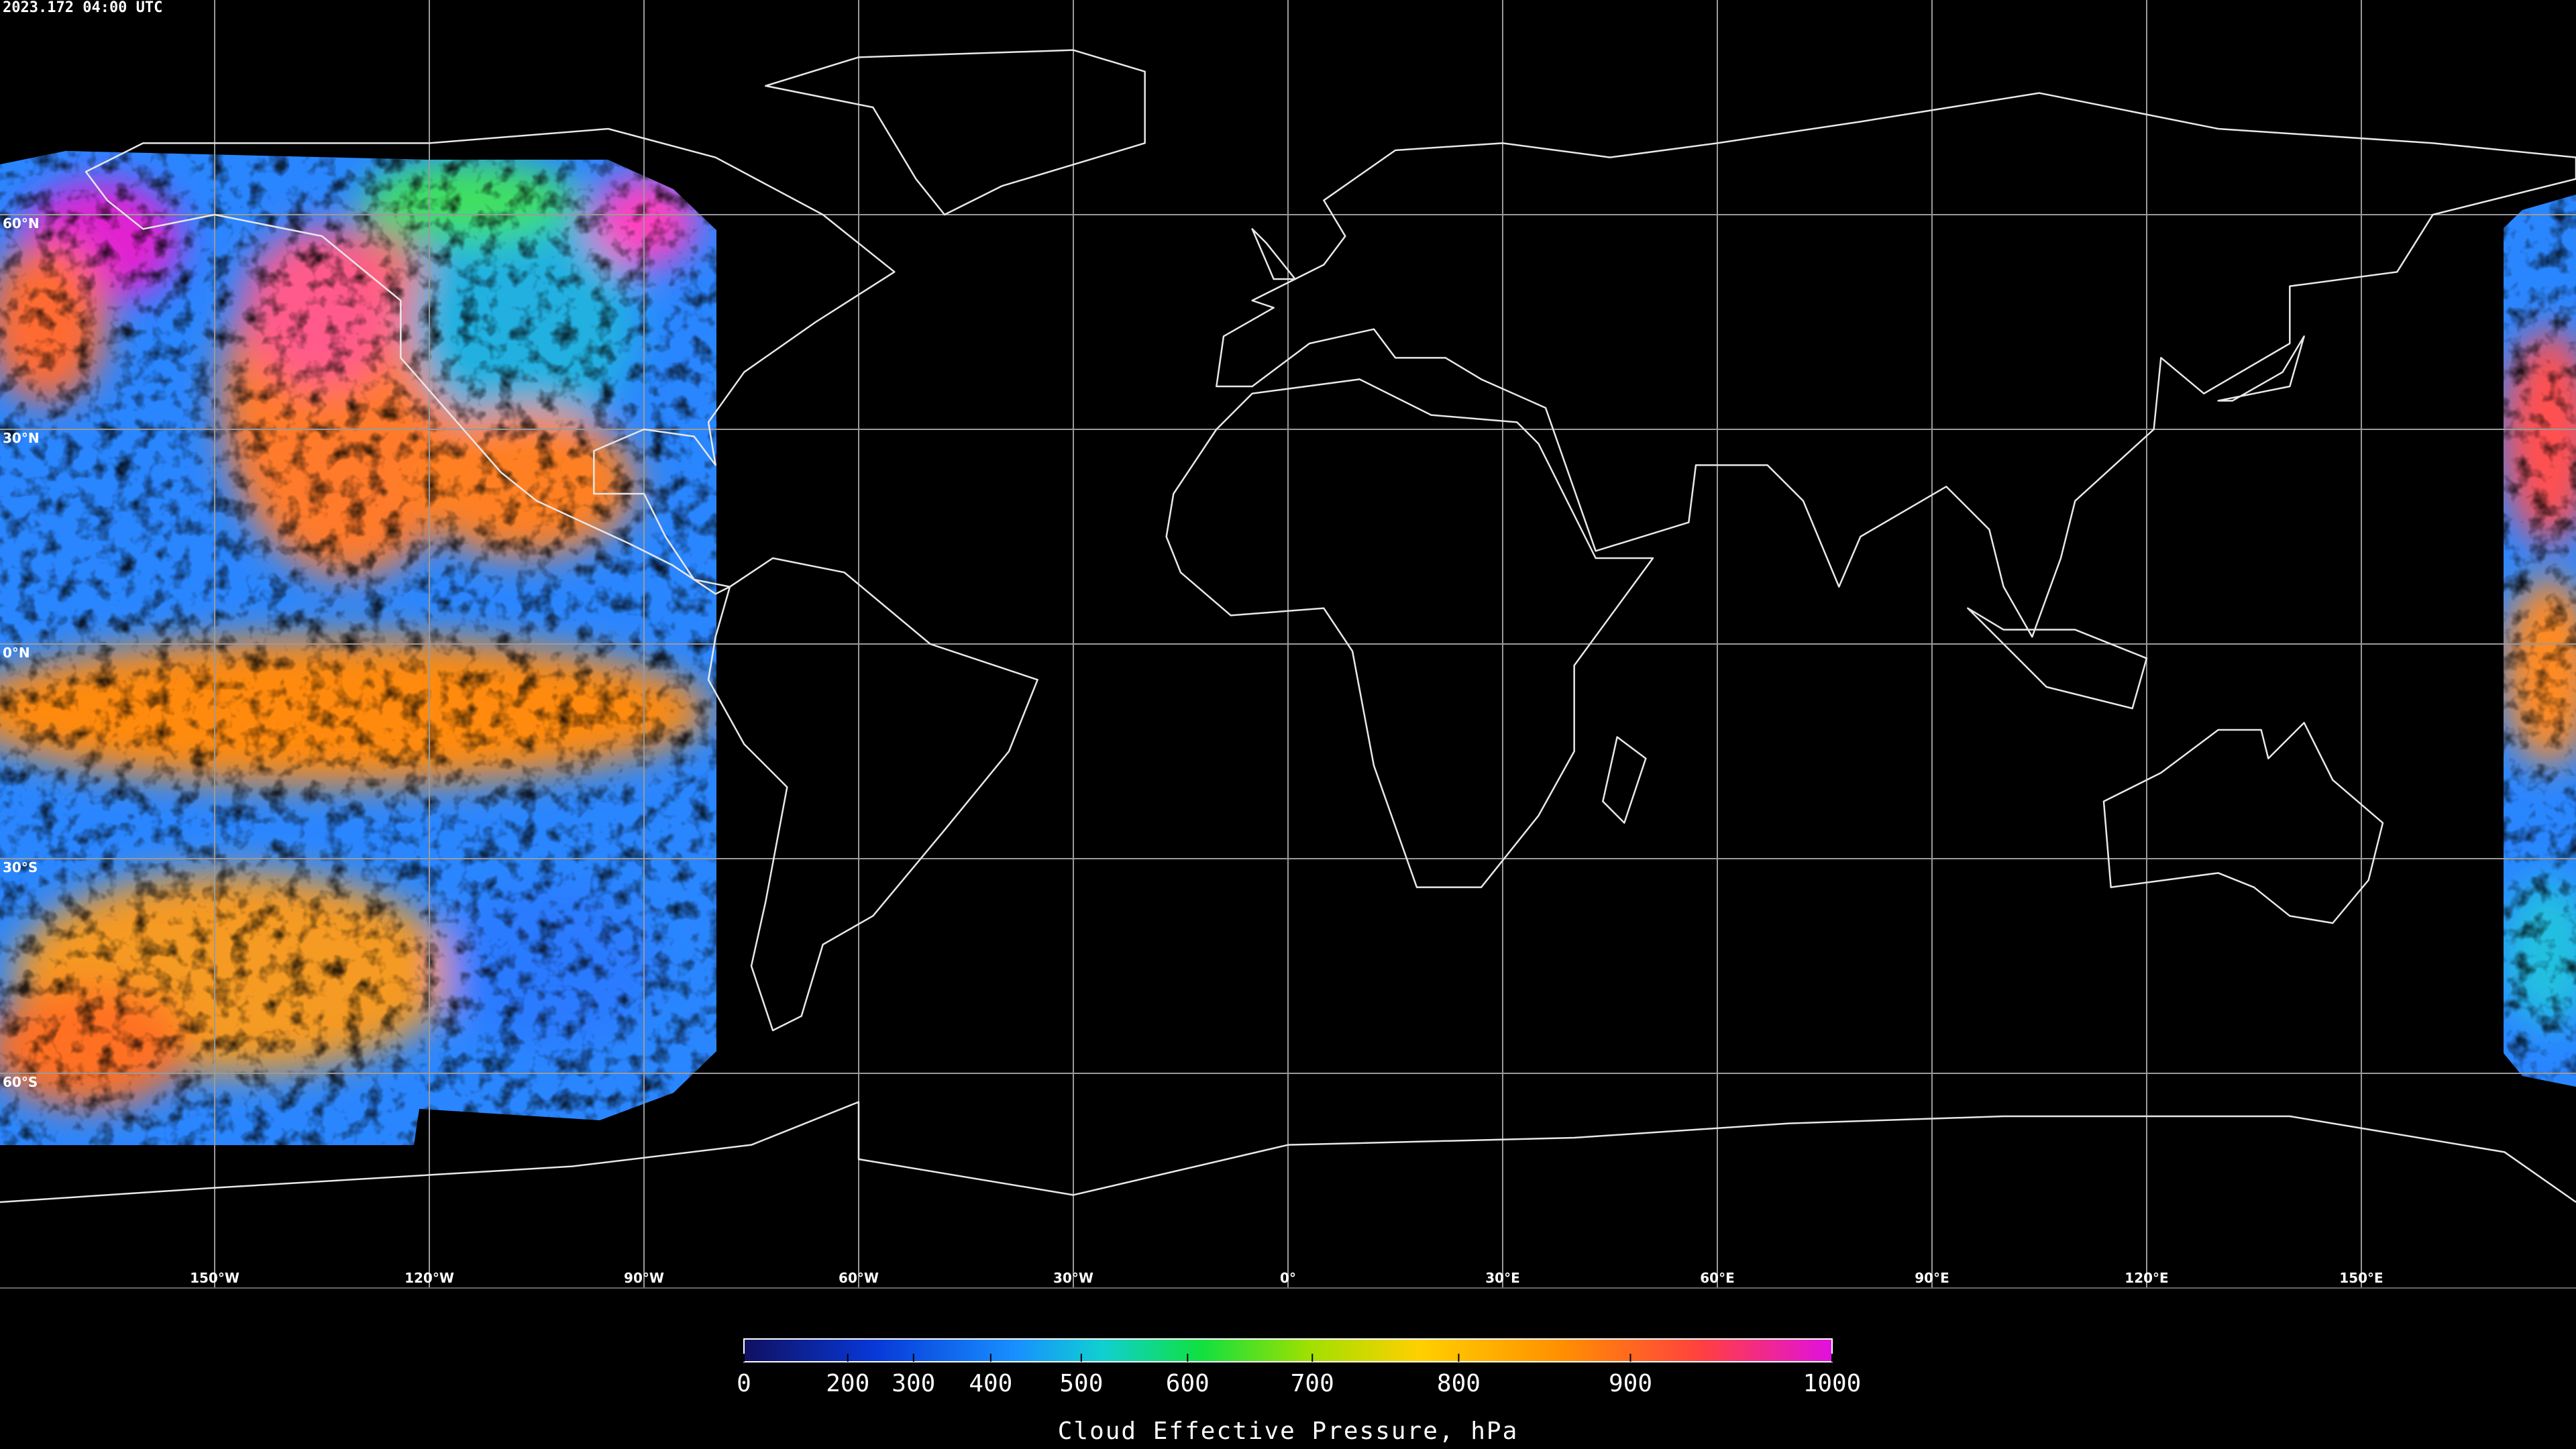 The height and width of the screenshot is (1449, 2576). I want to click on colorbar-gradient, so click(1288, 1350).